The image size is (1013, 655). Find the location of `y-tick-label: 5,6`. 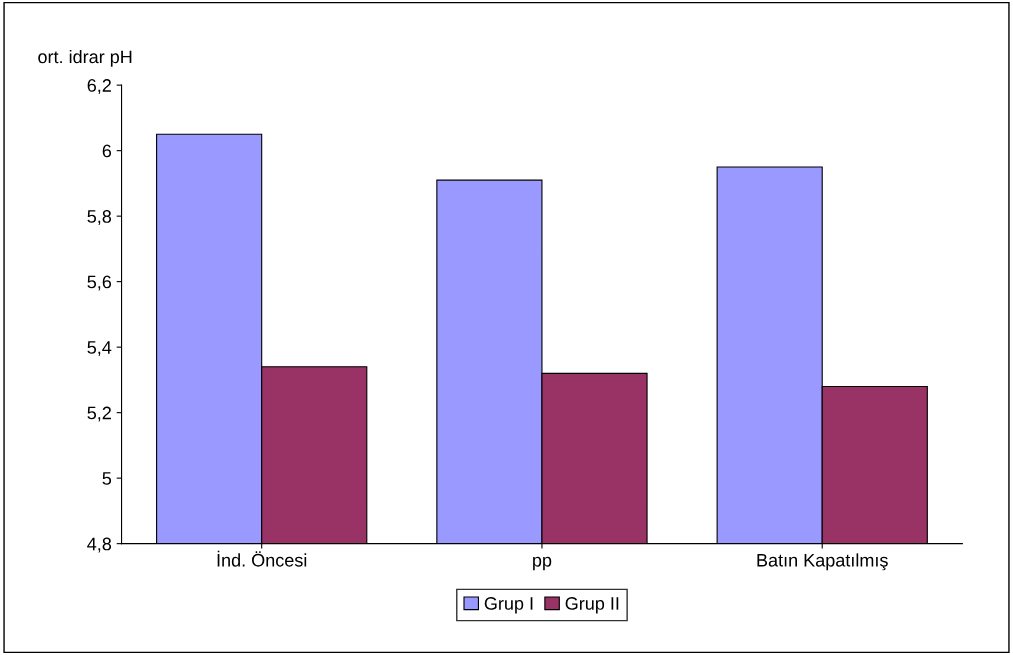

y-tick-label: 5,6 is located at coordinates (99, 283).